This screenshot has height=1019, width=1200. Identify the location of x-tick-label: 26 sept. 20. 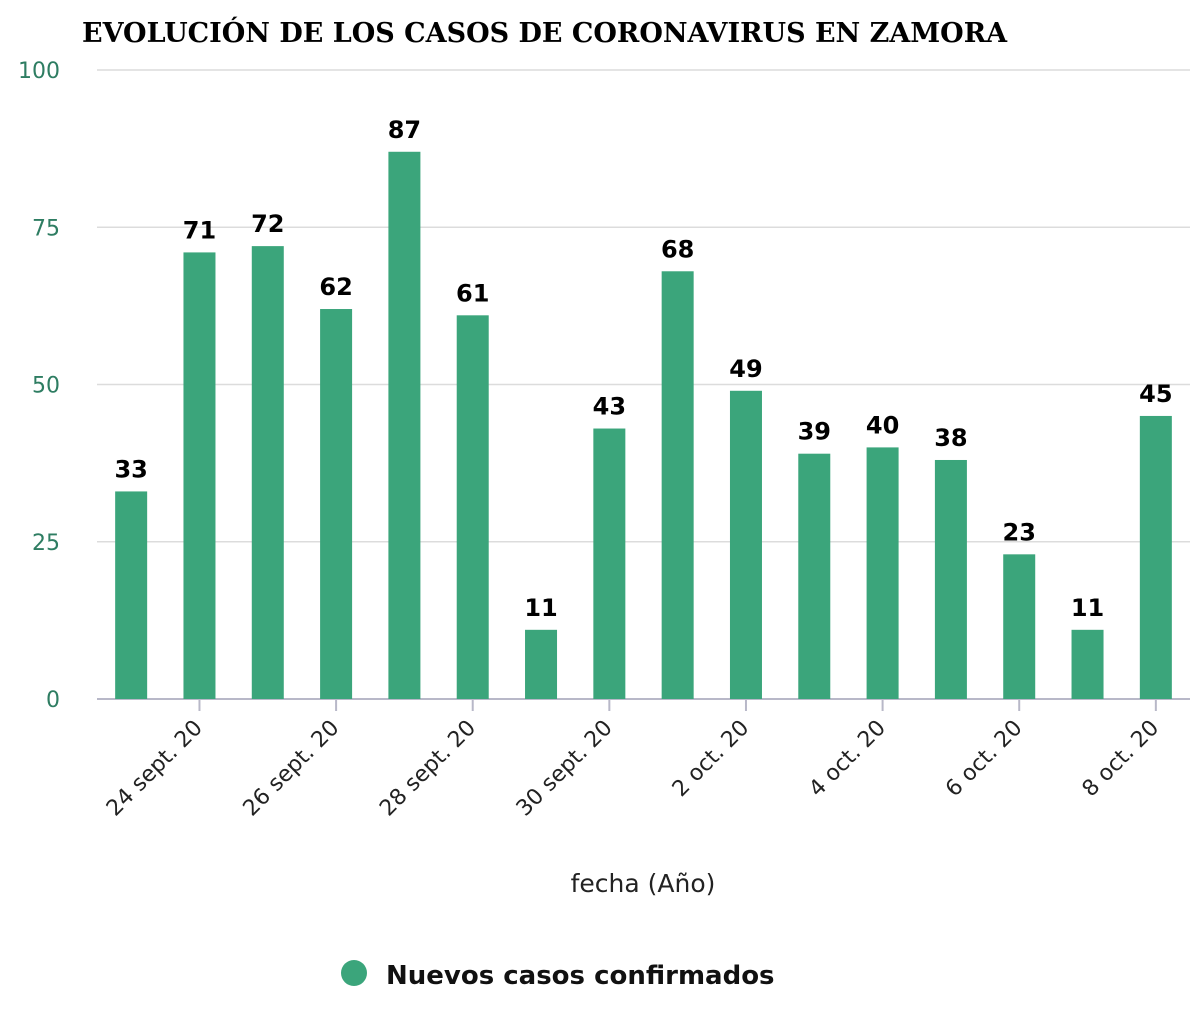
(292, 769).